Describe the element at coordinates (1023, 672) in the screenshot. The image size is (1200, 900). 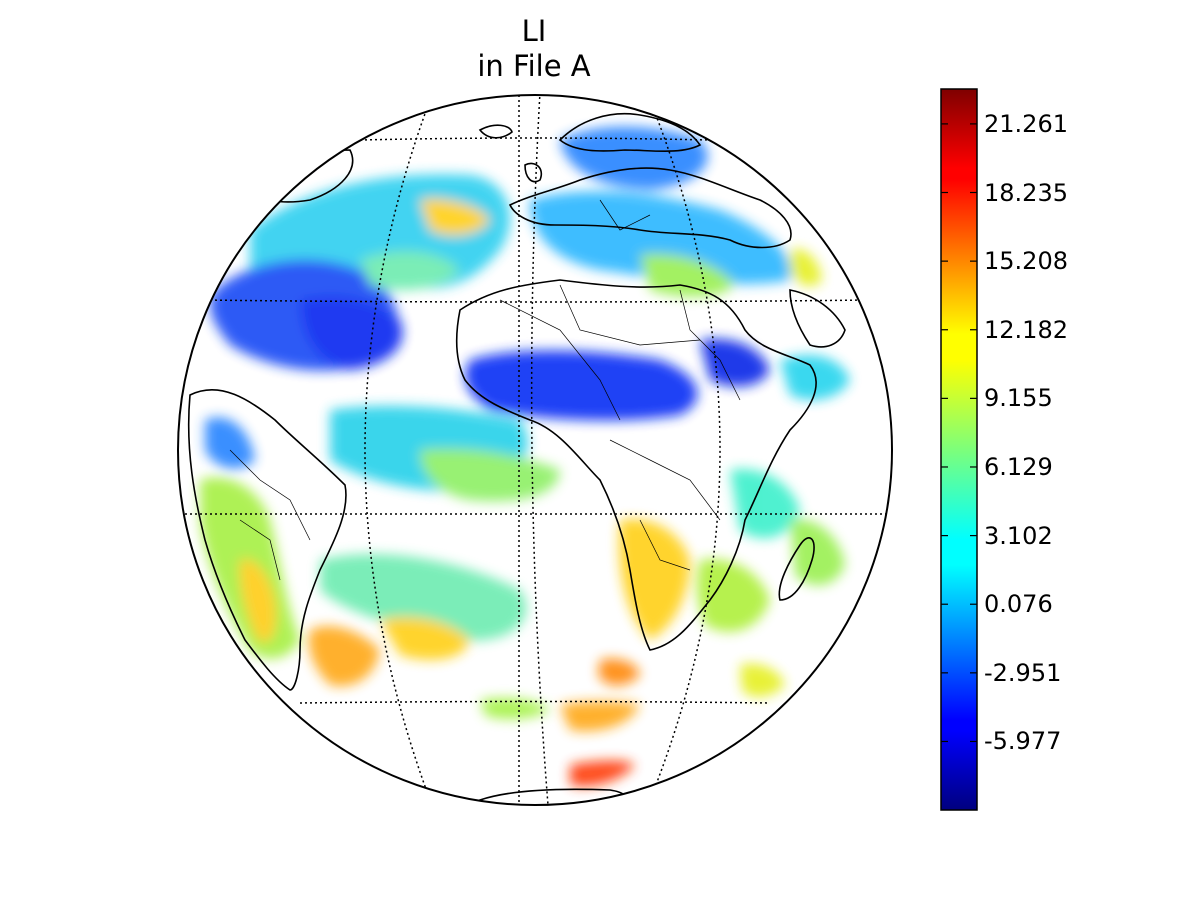
I see `colorbar-tick-label: -2.951` at that location.